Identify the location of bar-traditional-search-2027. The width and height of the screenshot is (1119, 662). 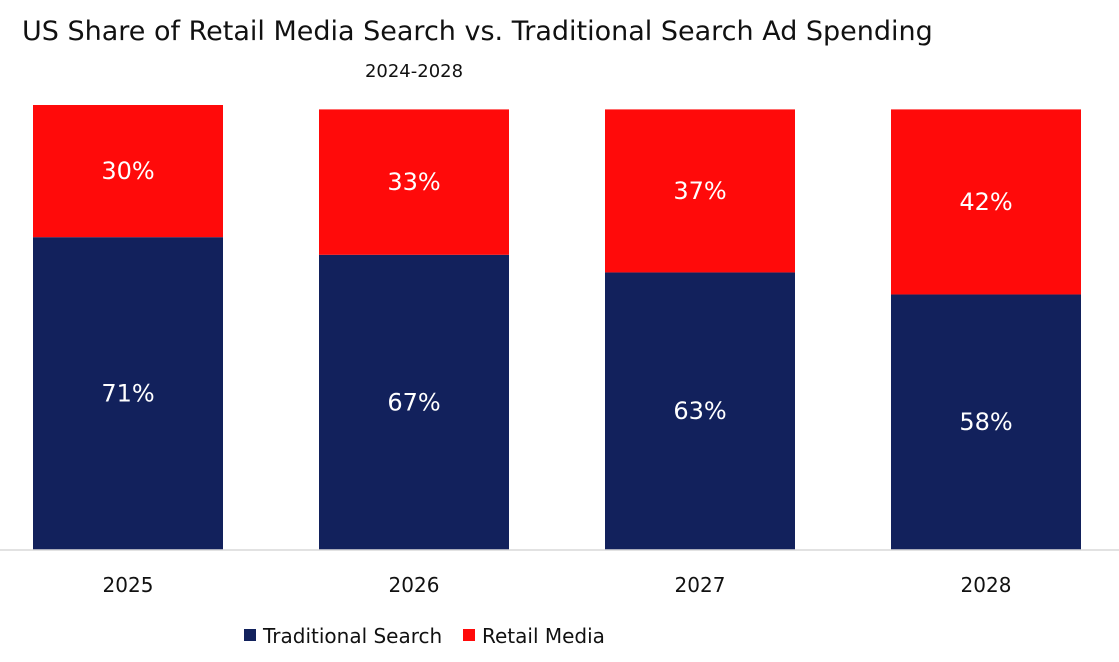
(700, 411).